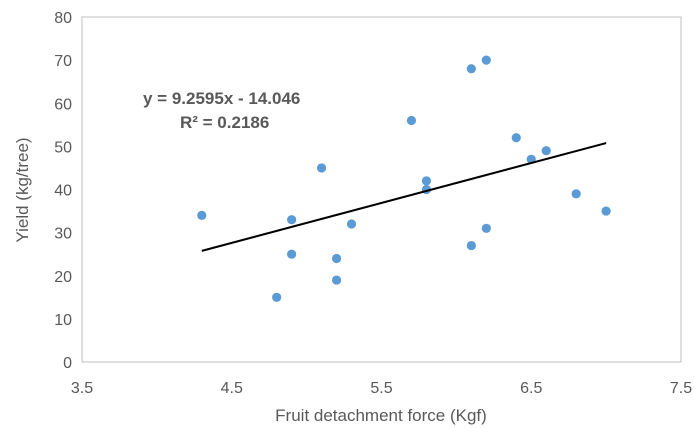  I want to click on y-tick-label: 80, so click(63, 18).